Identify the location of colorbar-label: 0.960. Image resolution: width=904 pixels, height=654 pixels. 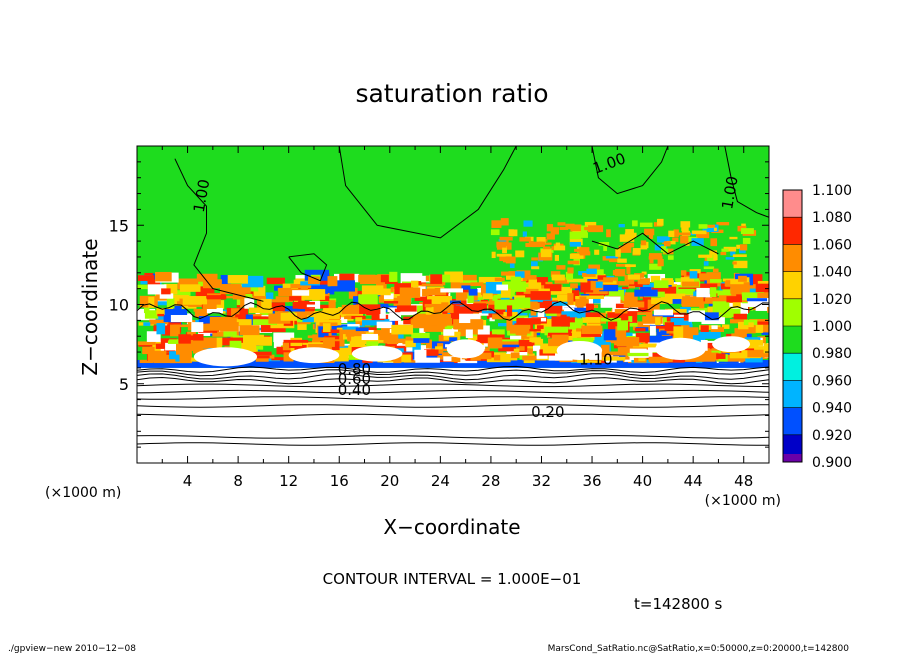
(832, 381).